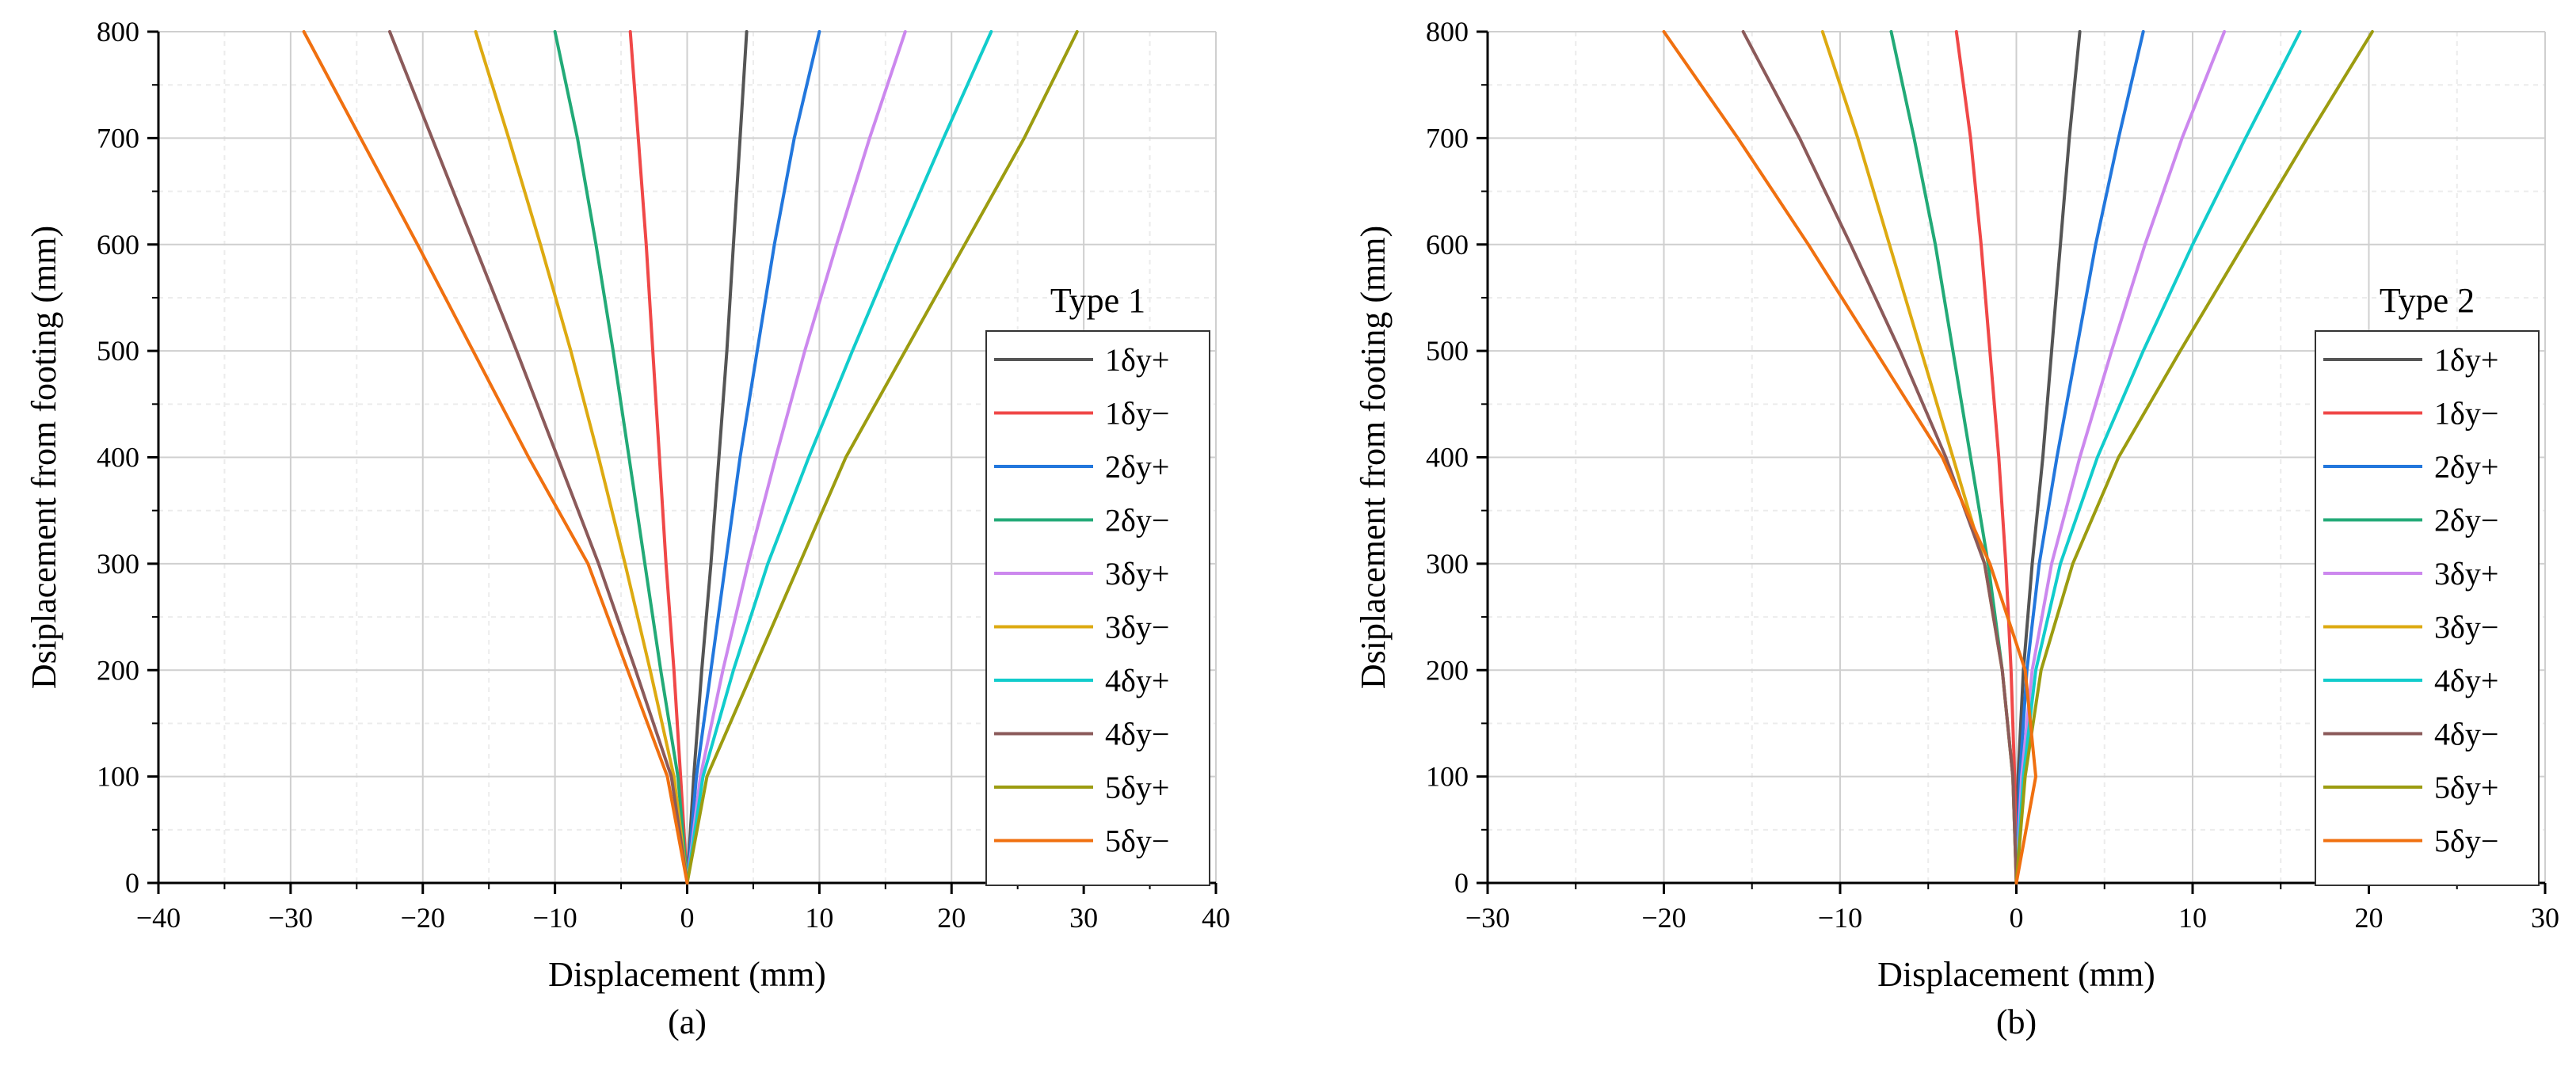 The height and width of the screenshot is (1092, 2576). What do you see at coordinates (1216, 918) in the screenshot?
I see `x-tick-label: 40` at bounding box center [1216, 918].